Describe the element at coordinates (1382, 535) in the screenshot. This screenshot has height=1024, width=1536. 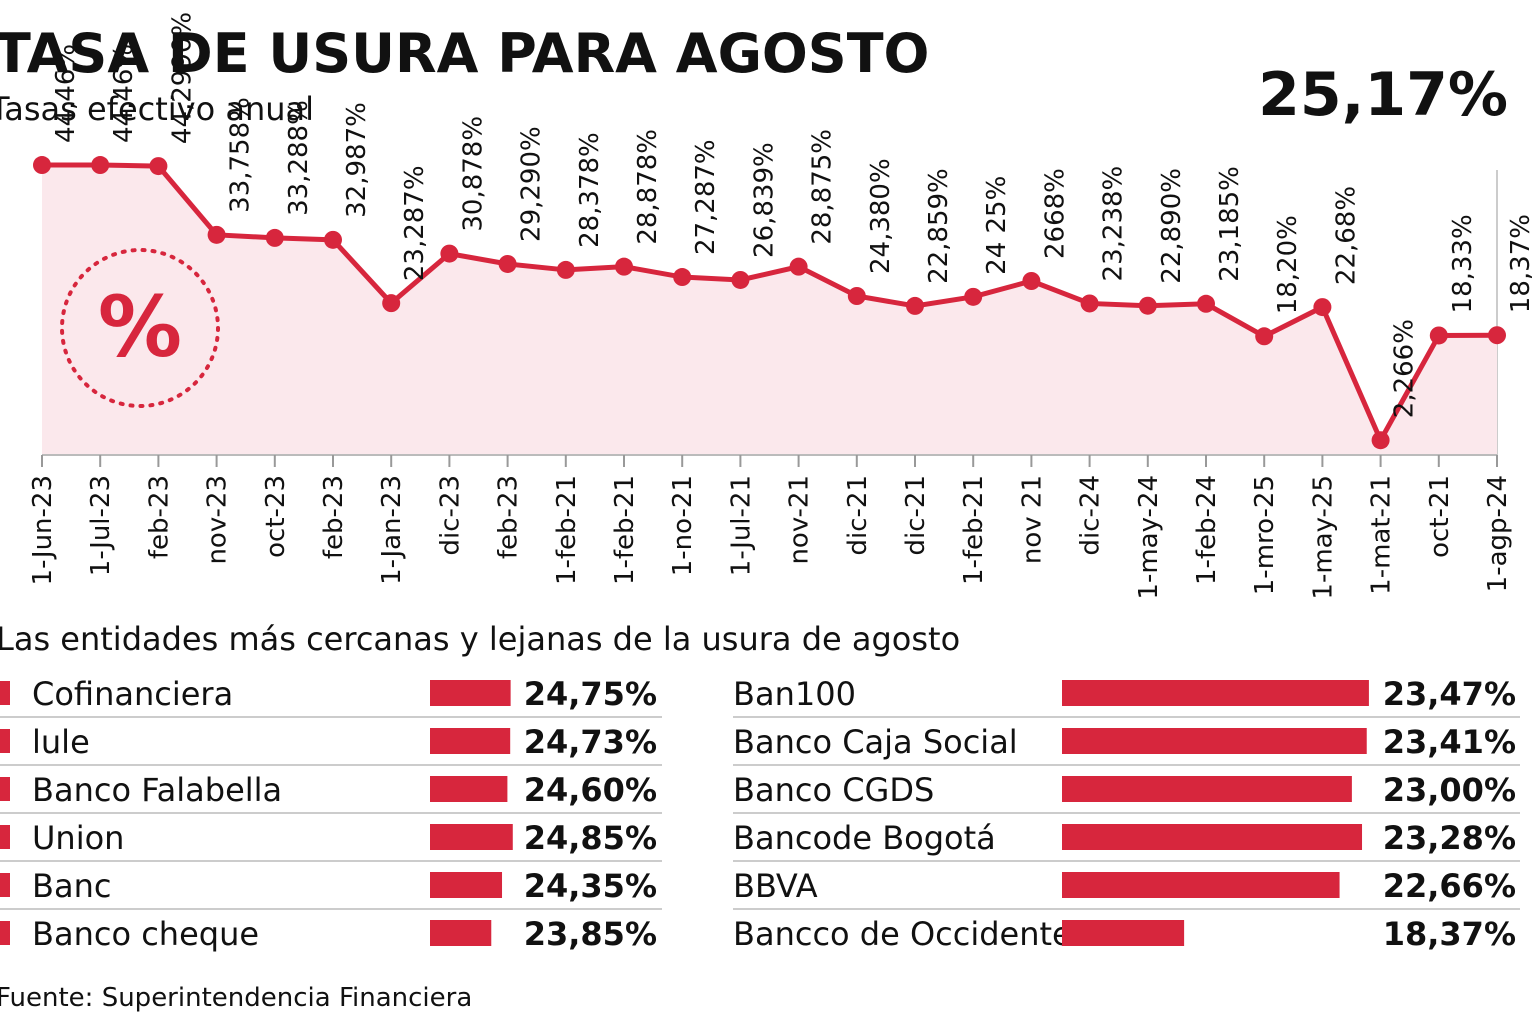
I see `x-tick-label: 1-mat-21` at that location.